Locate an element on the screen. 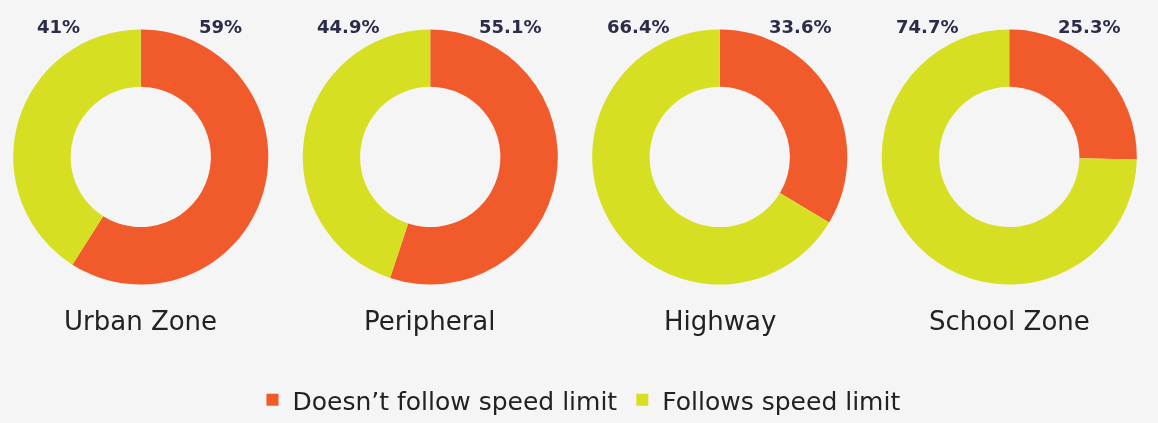 Image resolution: width=1158 pixels, height=423 pixels. data-label: 59% is located at coordinates (221, 26).